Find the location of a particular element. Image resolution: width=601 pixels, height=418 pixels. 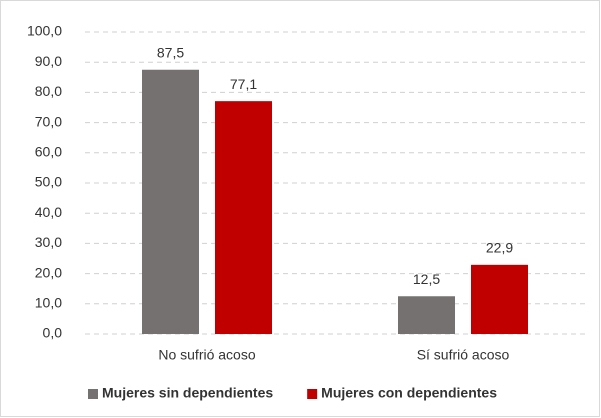

y-tick-label: 10,0 is located at coordinates (48, 303).